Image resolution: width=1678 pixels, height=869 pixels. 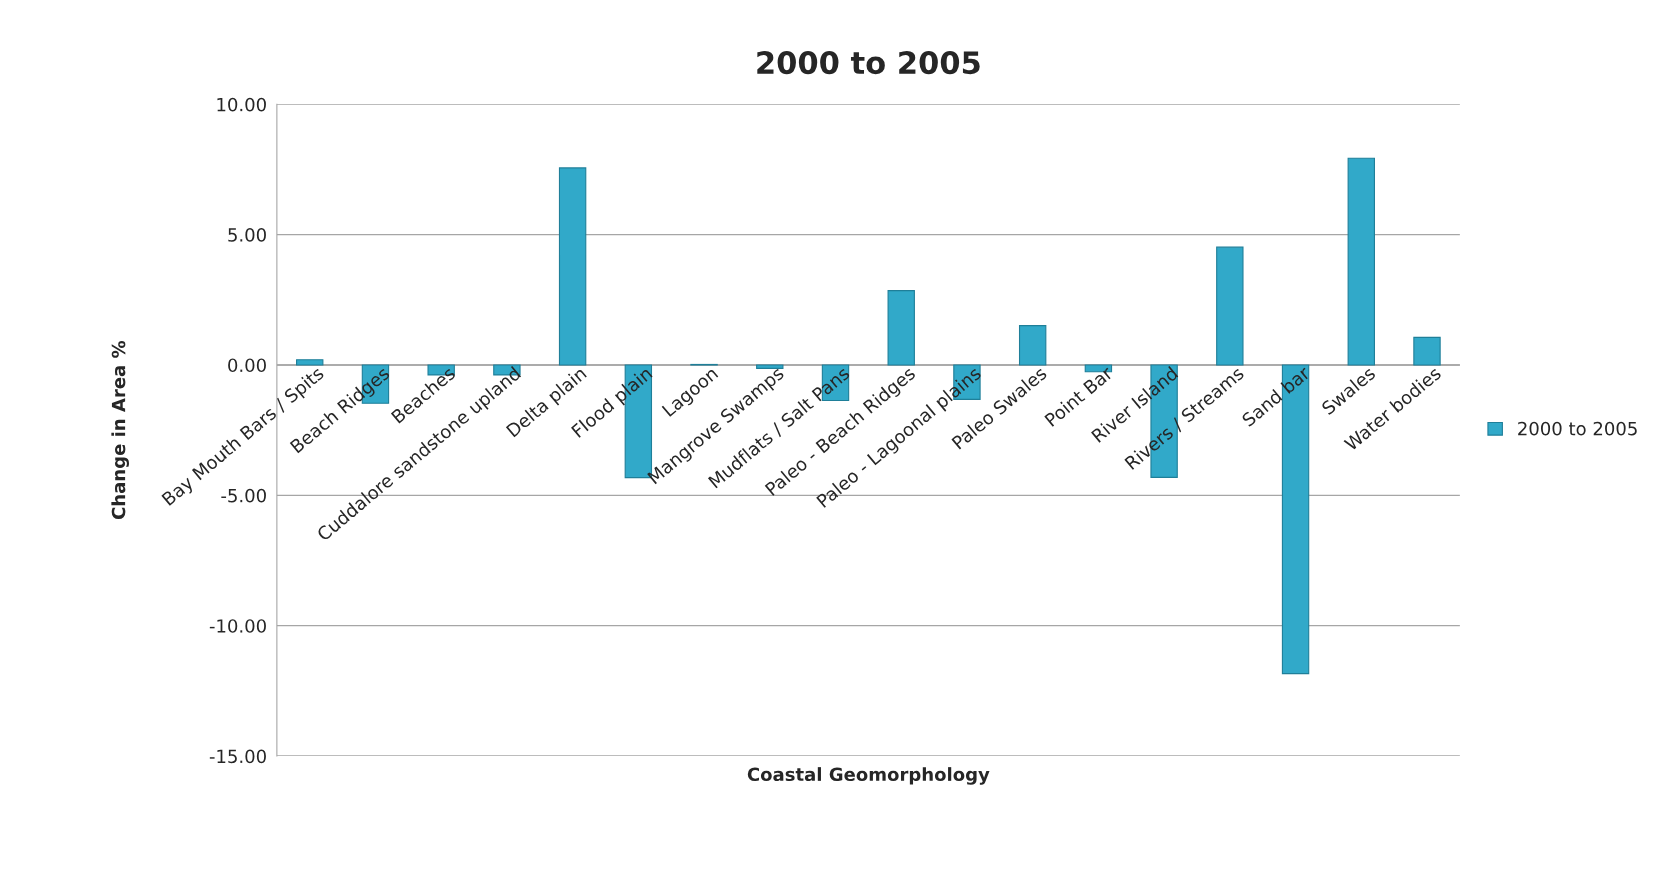 What do you see at coordinates (243, 495) in the screenshot?
I see `y-tick-label: -5.00` at bounding box center [243, 495].